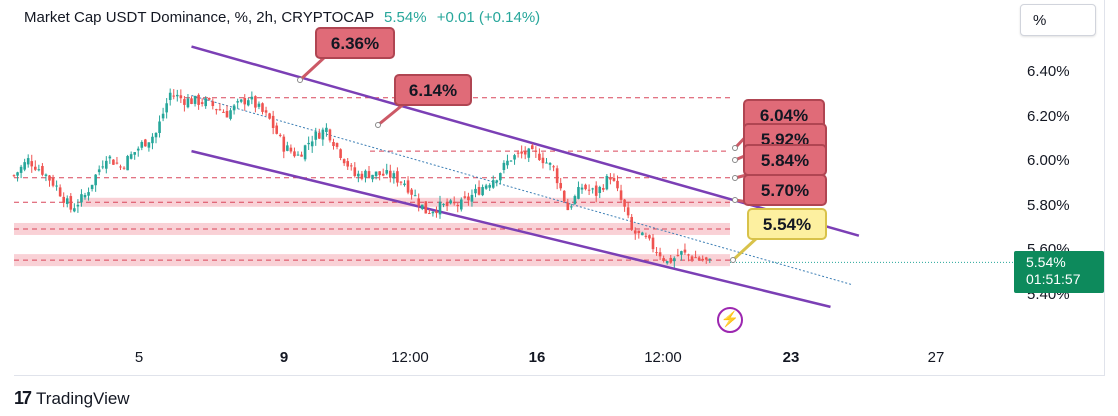  I want to click on price-callout: 6.36%, so click(346, 55).